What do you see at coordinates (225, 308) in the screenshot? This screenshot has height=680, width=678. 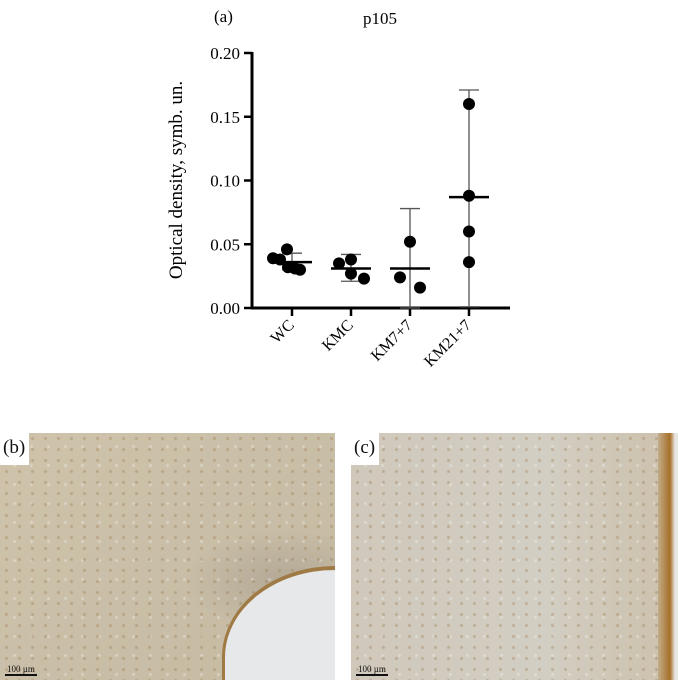 I see `y-tick-label: 0.00` at bounding box center [225, 308].